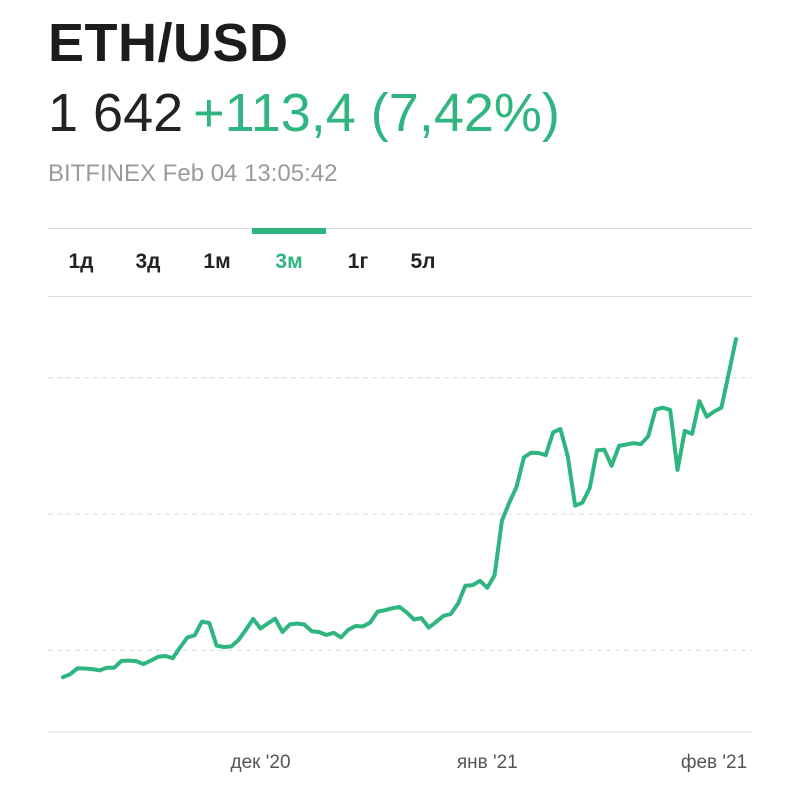 This screenshot has width=800, height=797. I want to click on exchange-timestamp: BITFINEX Feb 04 13:05:42, so click(193, 173).